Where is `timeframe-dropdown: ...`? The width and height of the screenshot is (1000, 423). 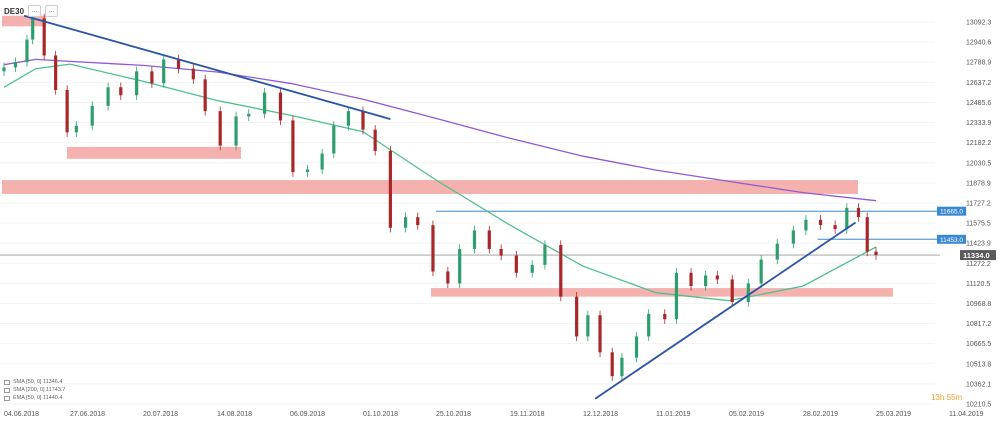 timeframe-dropdown: ... is located at coordinates (35, 11).